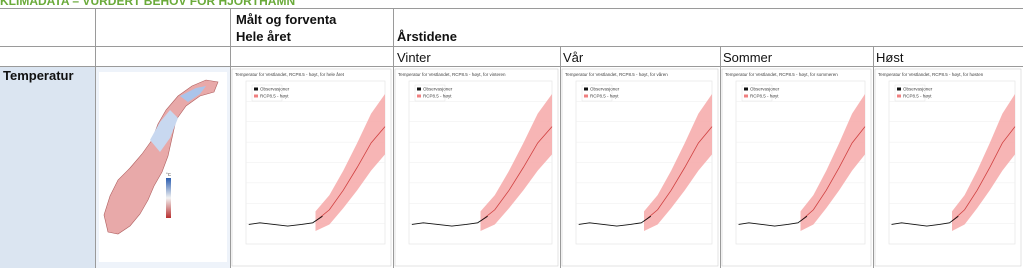  I want to click on season-header: Vår, so click(573, 57).